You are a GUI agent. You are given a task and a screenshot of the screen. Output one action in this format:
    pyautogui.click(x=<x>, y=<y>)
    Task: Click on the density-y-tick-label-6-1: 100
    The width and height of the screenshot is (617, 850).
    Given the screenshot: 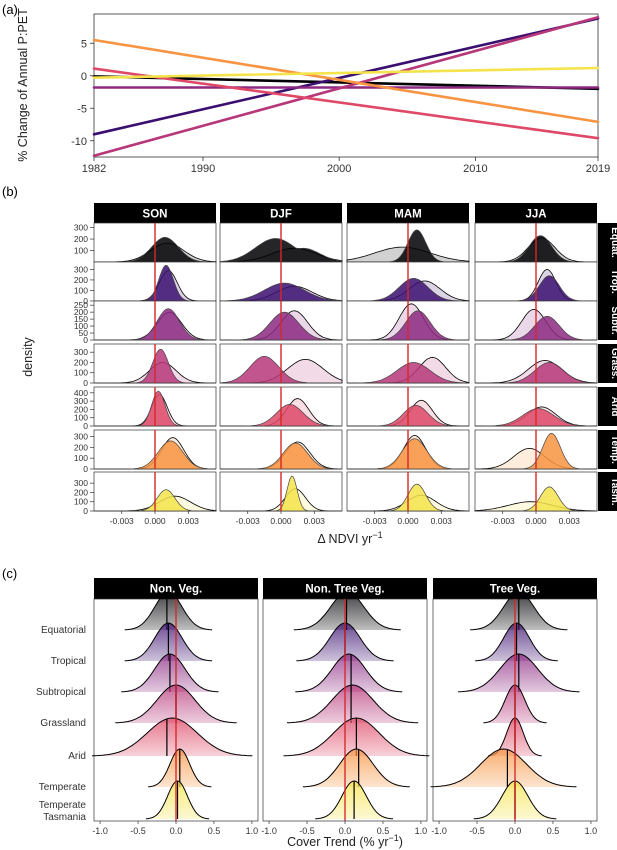 What is the action you would take?
    pyautogui.click(x=81, y=502)
    